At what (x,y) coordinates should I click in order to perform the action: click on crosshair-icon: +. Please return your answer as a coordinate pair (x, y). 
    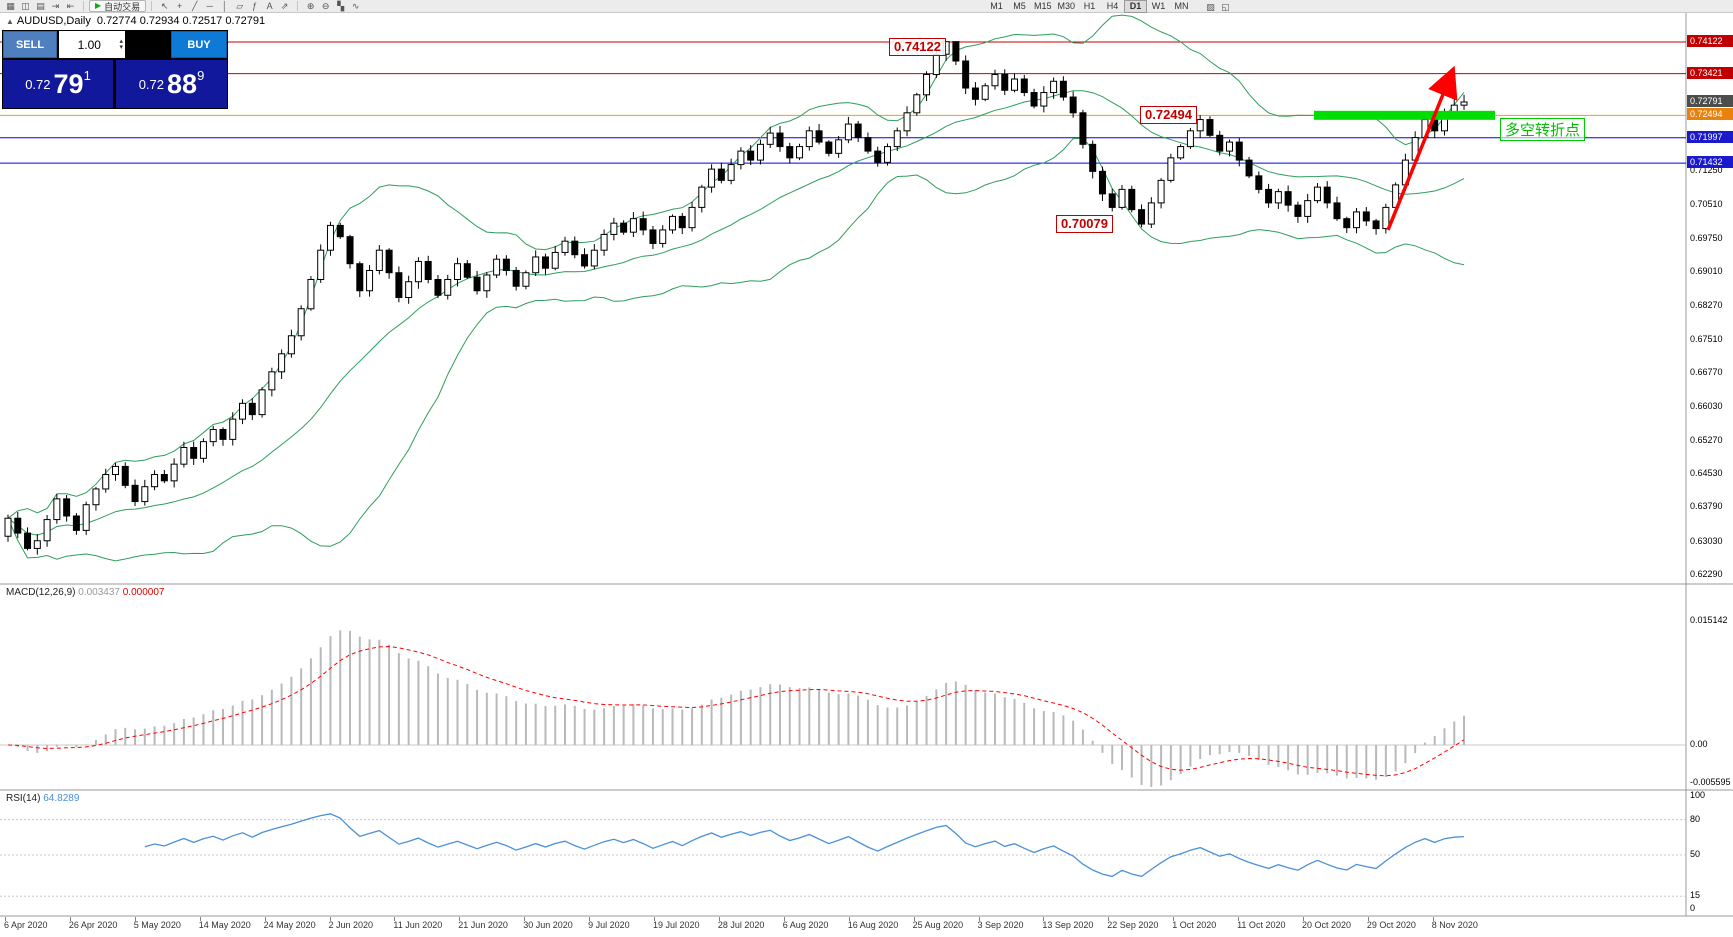
    Looking at the image, I should click on (180, 6).